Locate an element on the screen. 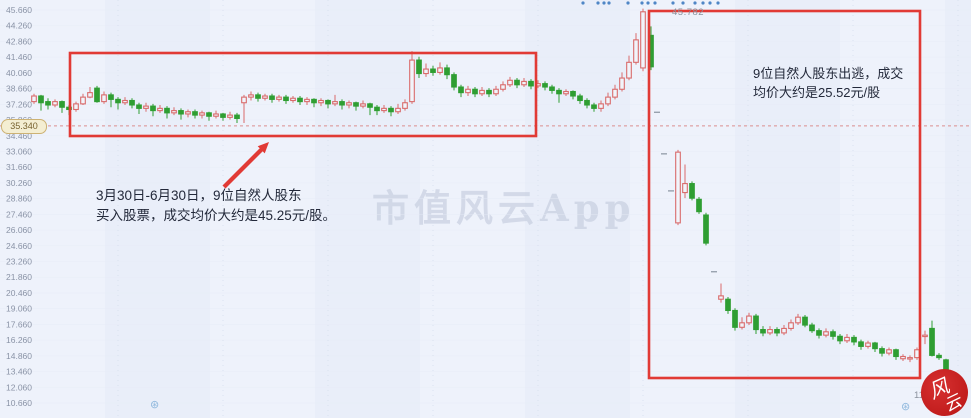 The height and width of the screenshot is (418, 971). y-axis-tick-label: 38.660 is located at coordinates (19, 89).